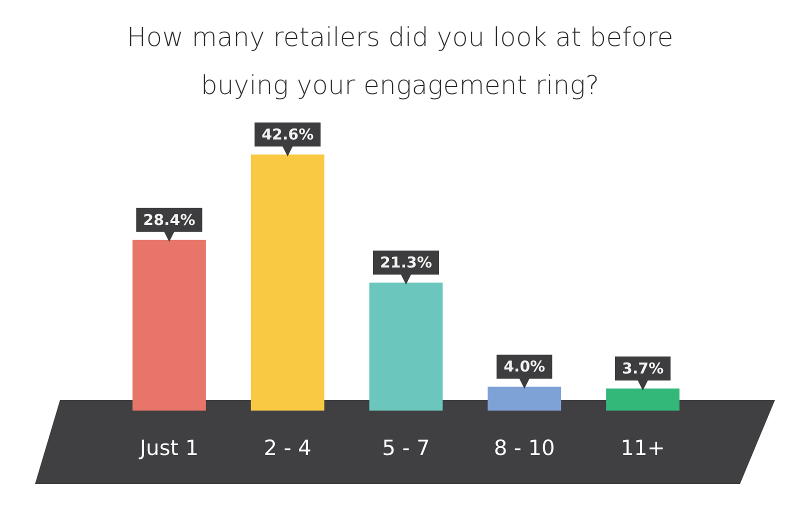 The image size is (800, 514). I want to click on data-label: 42.6%, so click(288, 134).